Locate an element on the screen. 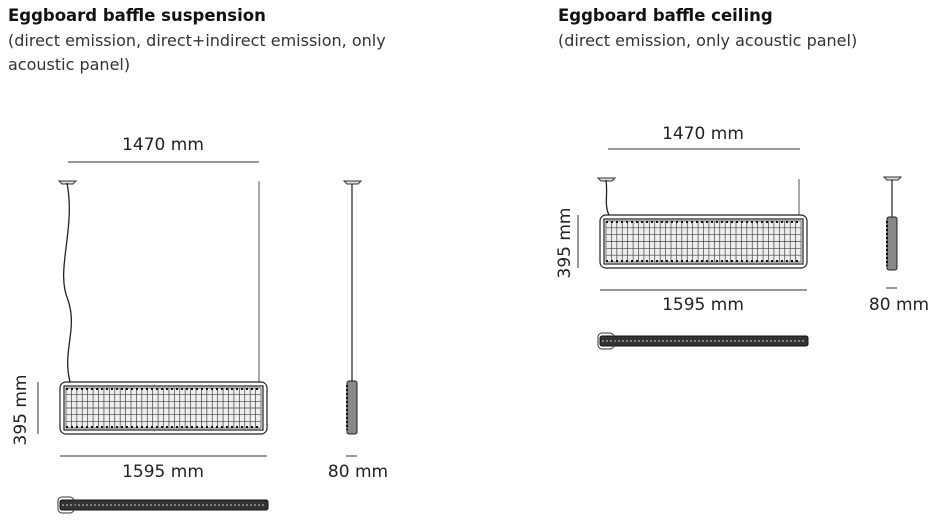 The image size is (947, 523). ceiling-depth-label: 80 mm is located at coordinates (899, 305).